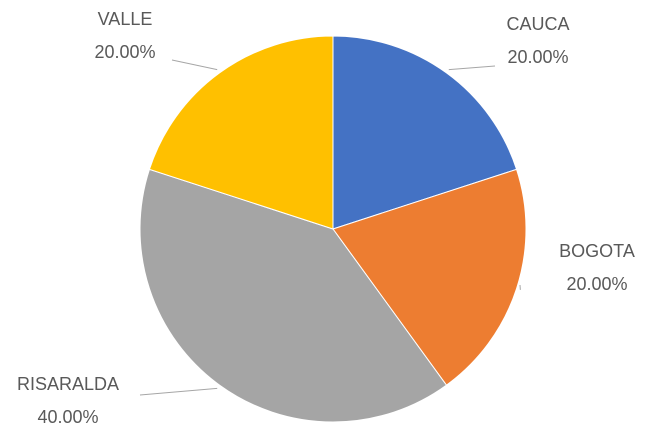 This screenshot has width=648, height=448. I want to click on category-label: VALLE, so click(125, 19).